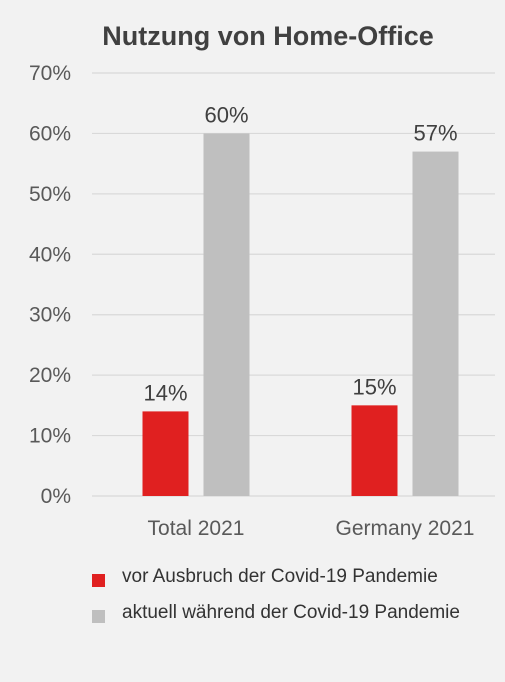 This screenshot has width=505, height=682. What do you see at coordinates (98, 616) in the screenshot?
I see `legend-swatch-grey` at bounding box center [98, 616].